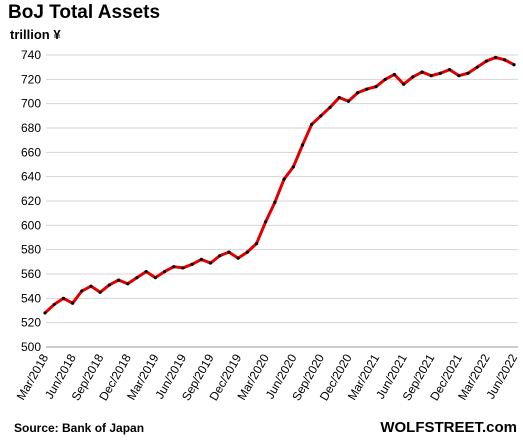  Describe the element at coordinates (84, 12) in the screenshot. I see `chart-title: BoJ Total Assets` at that location.